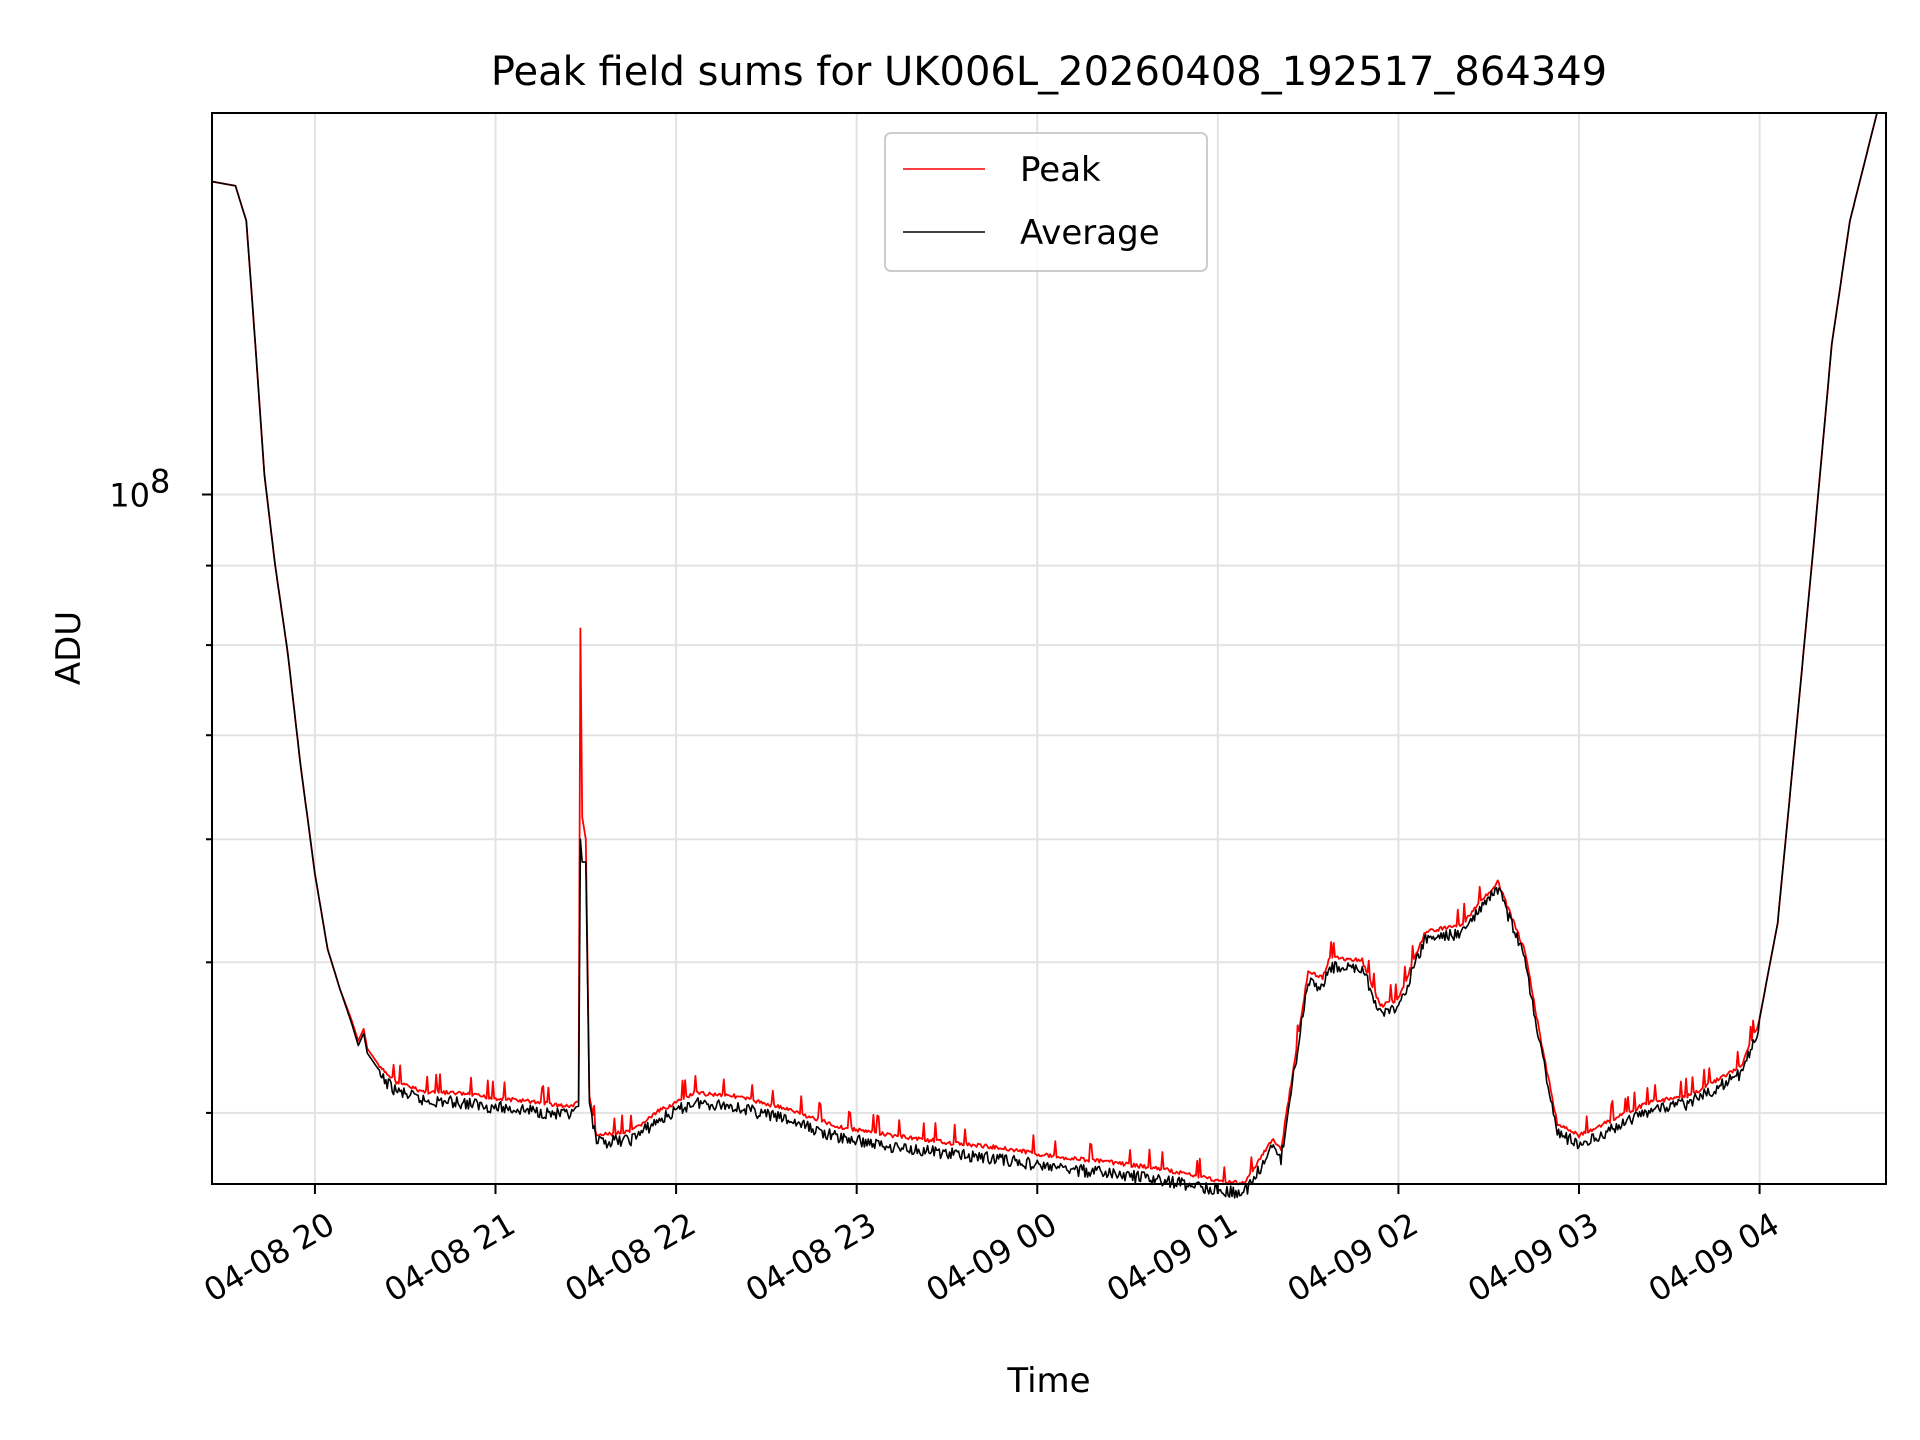 This screenshot has width=1920, height=1440. I want to click on legend-label-peak: Peak, so click(1060, 170).